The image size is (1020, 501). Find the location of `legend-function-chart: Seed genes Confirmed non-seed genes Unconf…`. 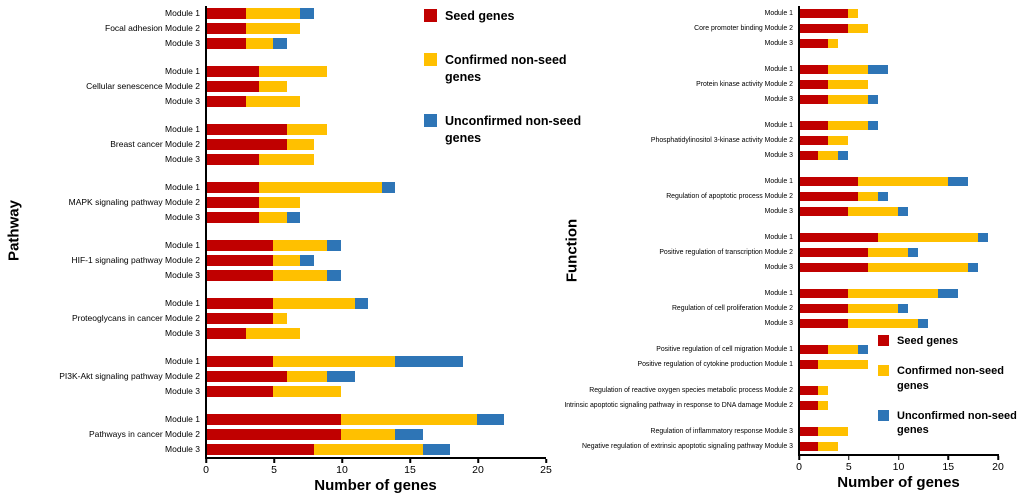

legend-function-chart: Seed genes Confirmed non-seed genes Unconf… is located at coordinates (949, 393).